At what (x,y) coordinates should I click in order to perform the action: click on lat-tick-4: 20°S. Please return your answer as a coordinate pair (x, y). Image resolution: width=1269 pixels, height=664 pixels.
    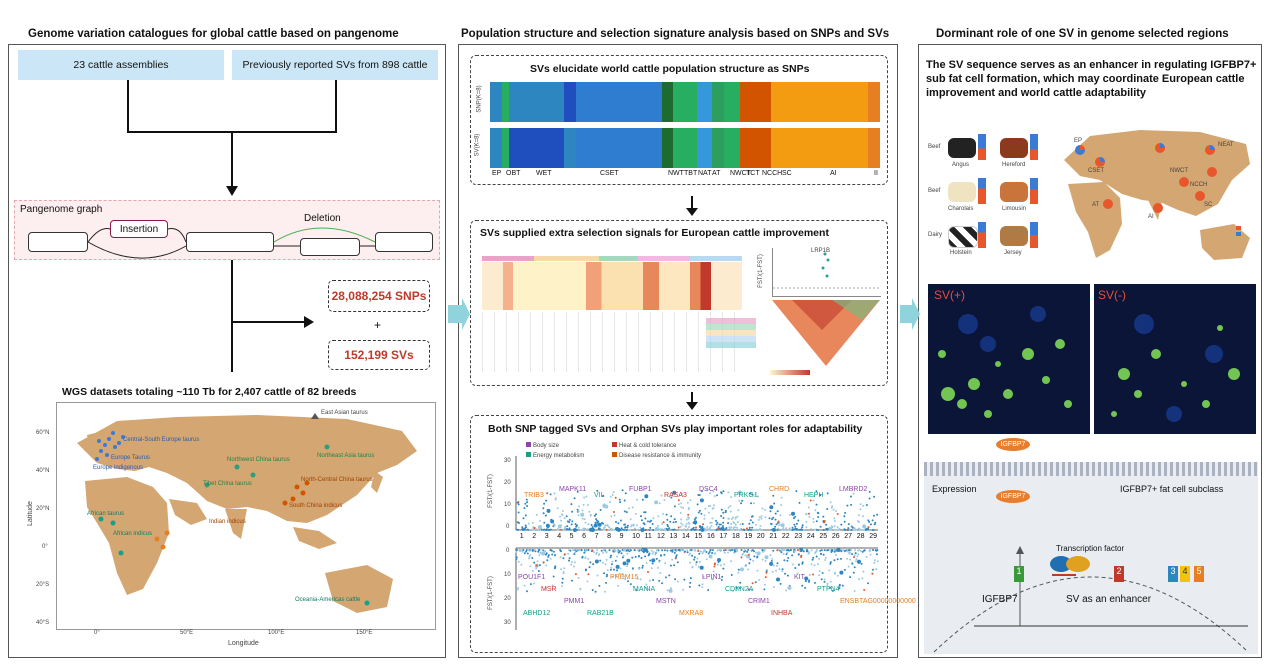
    Looking at the image, I should click on (43, 585).